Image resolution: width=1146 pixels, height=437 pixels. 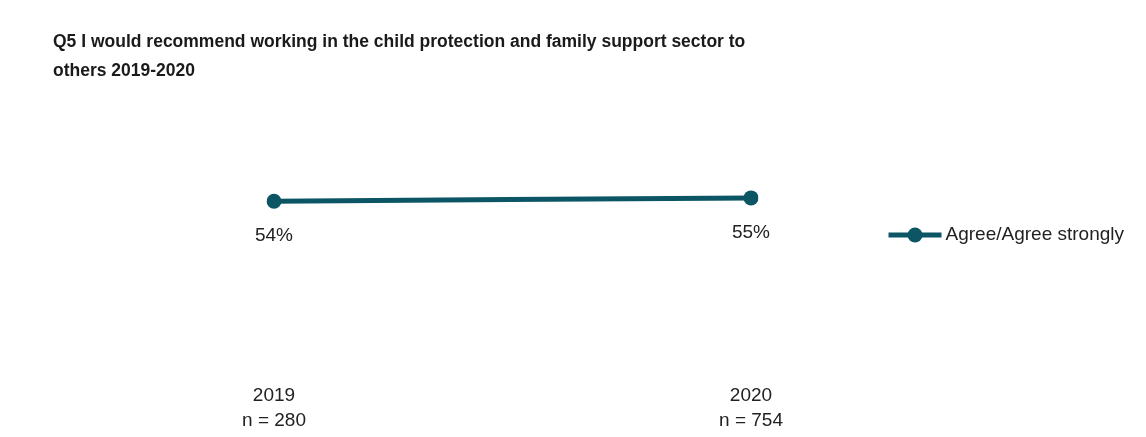 I want to click on chart-title: Q5 I would recommend working in the child protection and family support sector to others 2019-2020, so click(x=400, y=56).